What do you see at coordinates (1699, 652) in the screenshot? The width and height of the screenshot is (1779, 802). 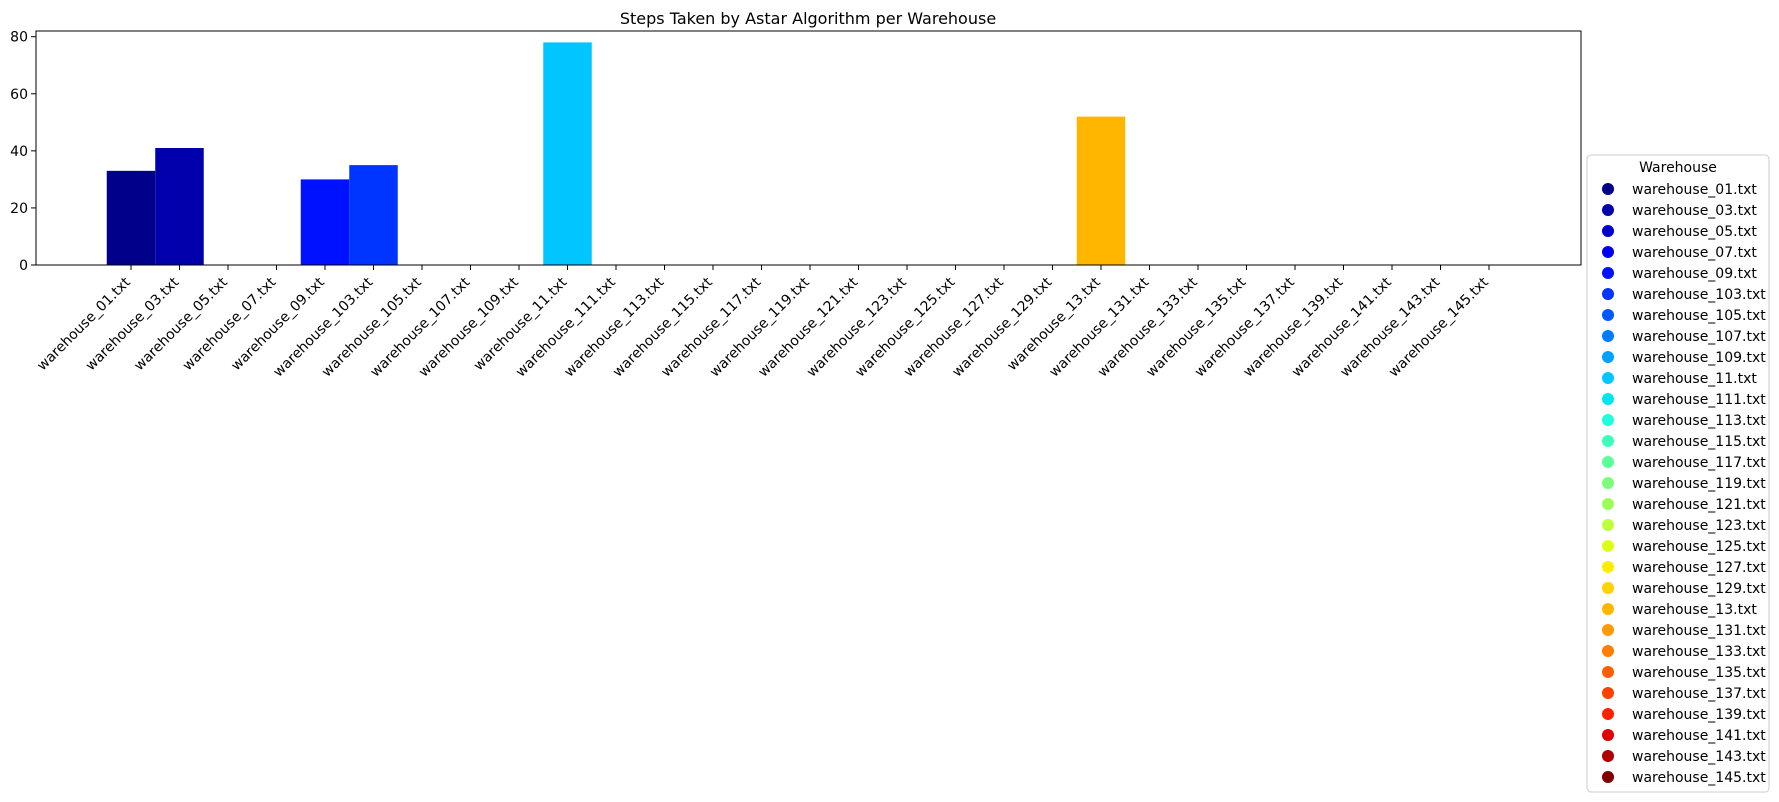 I see `legend-label: warehouse_133.txt` at bounding box center [1699, 652].